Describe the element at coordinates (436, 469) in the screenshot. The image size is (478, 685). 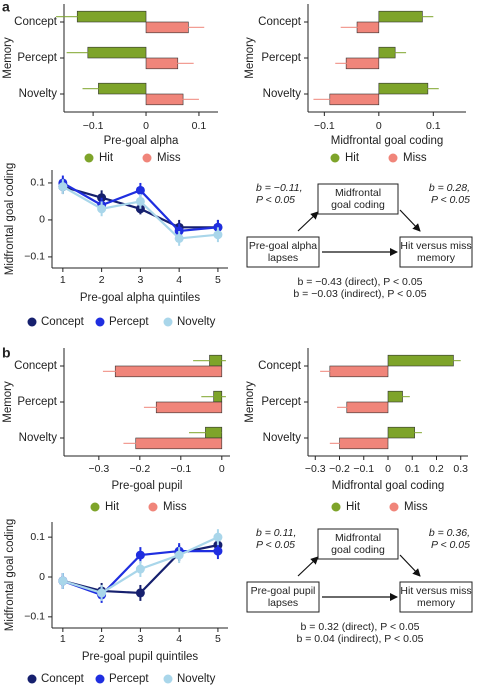
I see `x-tick-label: 0.2` at that location.